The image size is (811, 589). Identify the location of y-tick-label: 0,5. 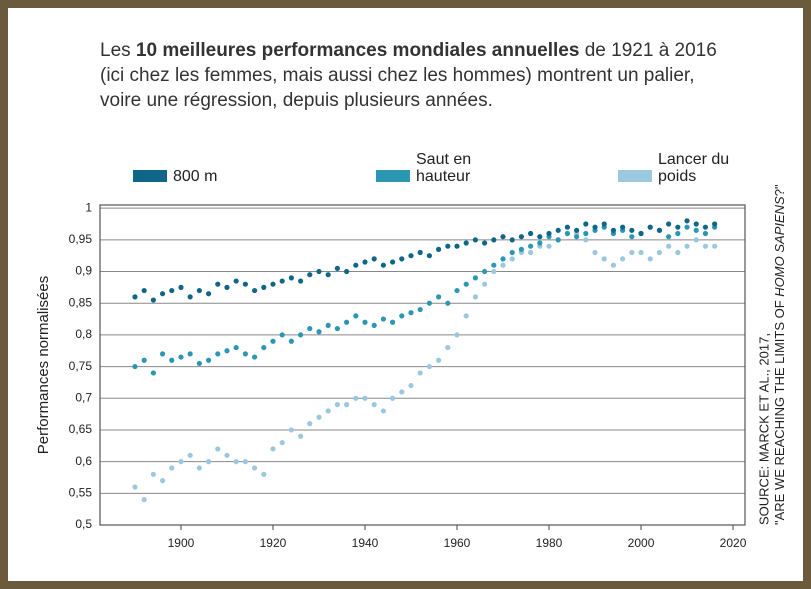
(83, 524).